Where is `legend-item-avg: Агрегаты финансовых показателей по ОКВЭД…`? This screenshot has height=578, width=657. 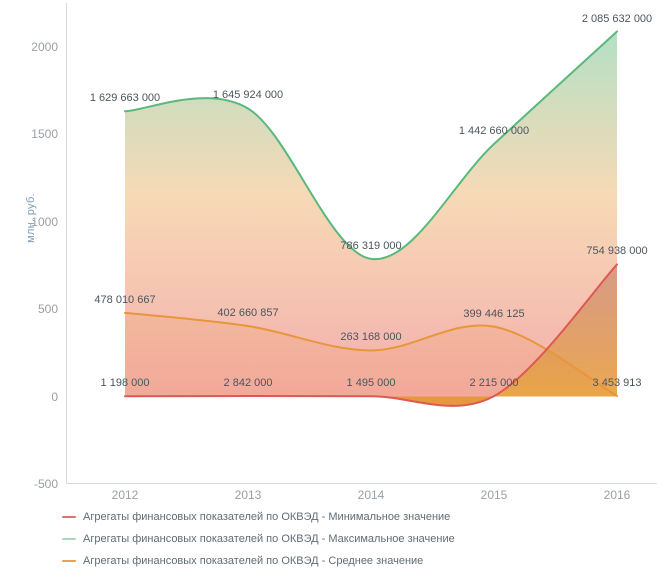
legend-item-avg: Агрегаты финансовых показателей по ОКВЭД… is located at coordinates (258, 561).